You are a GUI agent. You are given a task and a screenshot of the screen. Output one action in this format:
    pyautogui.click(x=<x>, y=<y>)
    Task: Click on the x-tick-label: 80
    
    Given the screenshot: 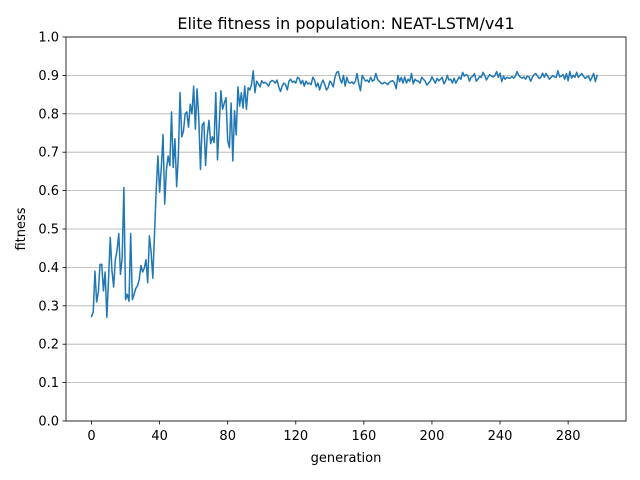 What is the action you would take?
    pyautogui.click(x=227, y=436)
    